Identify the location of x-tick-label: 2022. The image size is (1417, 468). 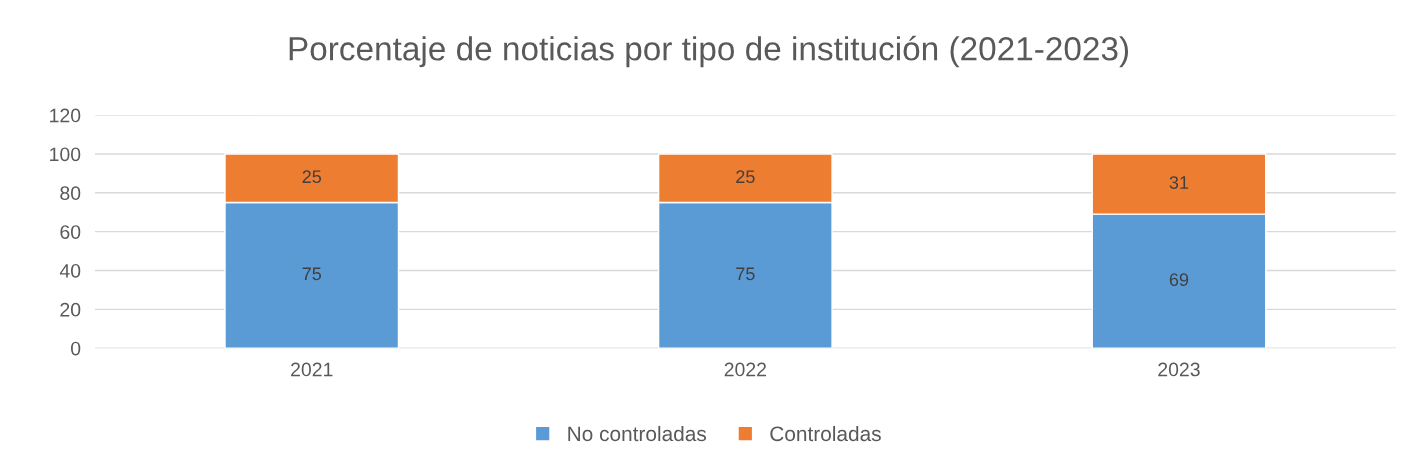
(745, 369).